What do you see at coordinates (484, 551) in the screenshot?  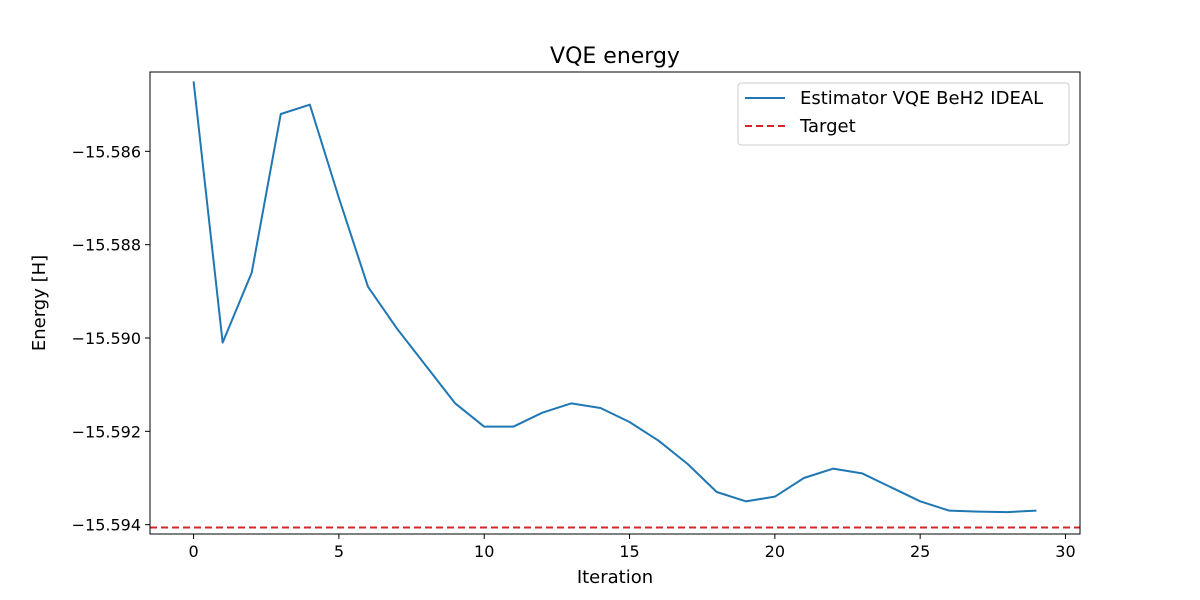 I see `x-tick-label: 10` at bounding box center [484, 551].